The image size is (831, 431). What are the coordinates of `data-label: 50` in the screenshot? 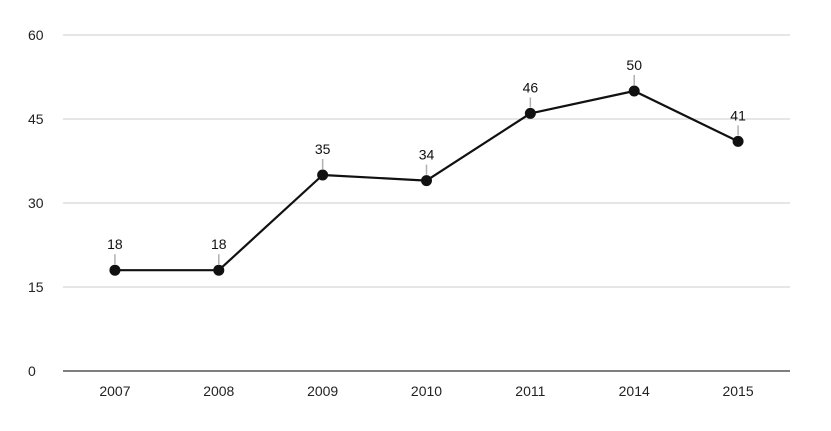 It's located at (634, 65).